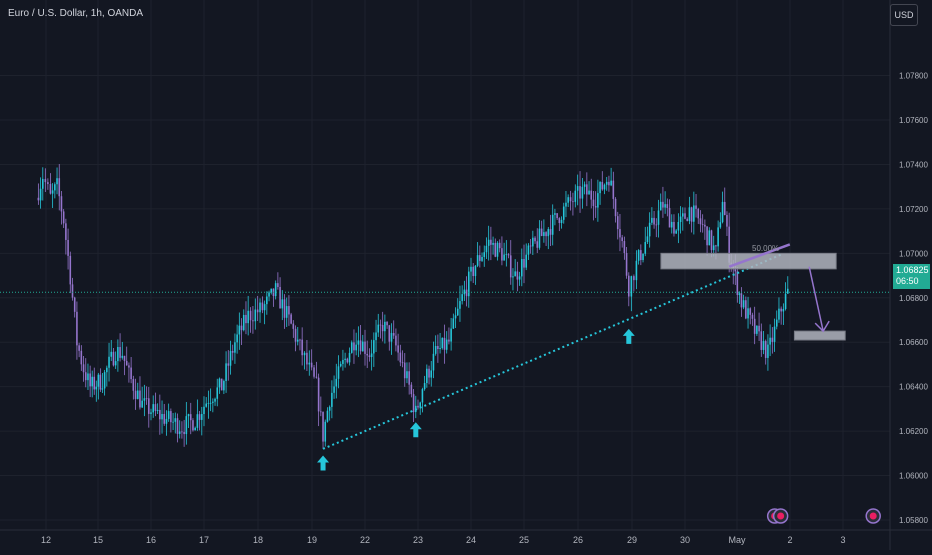 This screenshot has height=555, width=932. I want to click on x-tick-label: 24, so click(471, 540).